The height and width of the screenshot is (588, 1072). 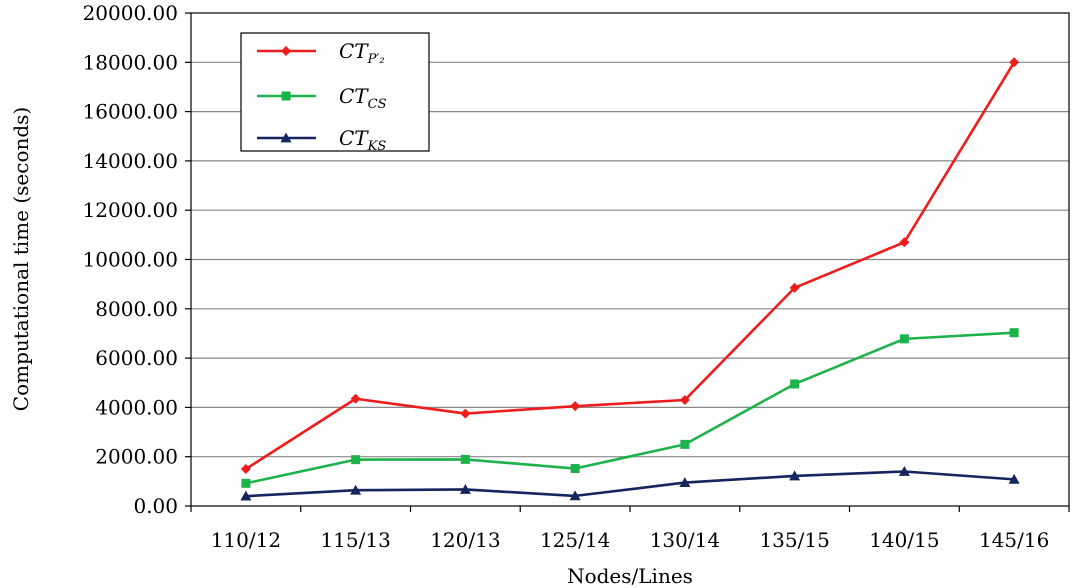 I want to click on legend-entry-0: CTP′₂, so click(x=362, y=53).